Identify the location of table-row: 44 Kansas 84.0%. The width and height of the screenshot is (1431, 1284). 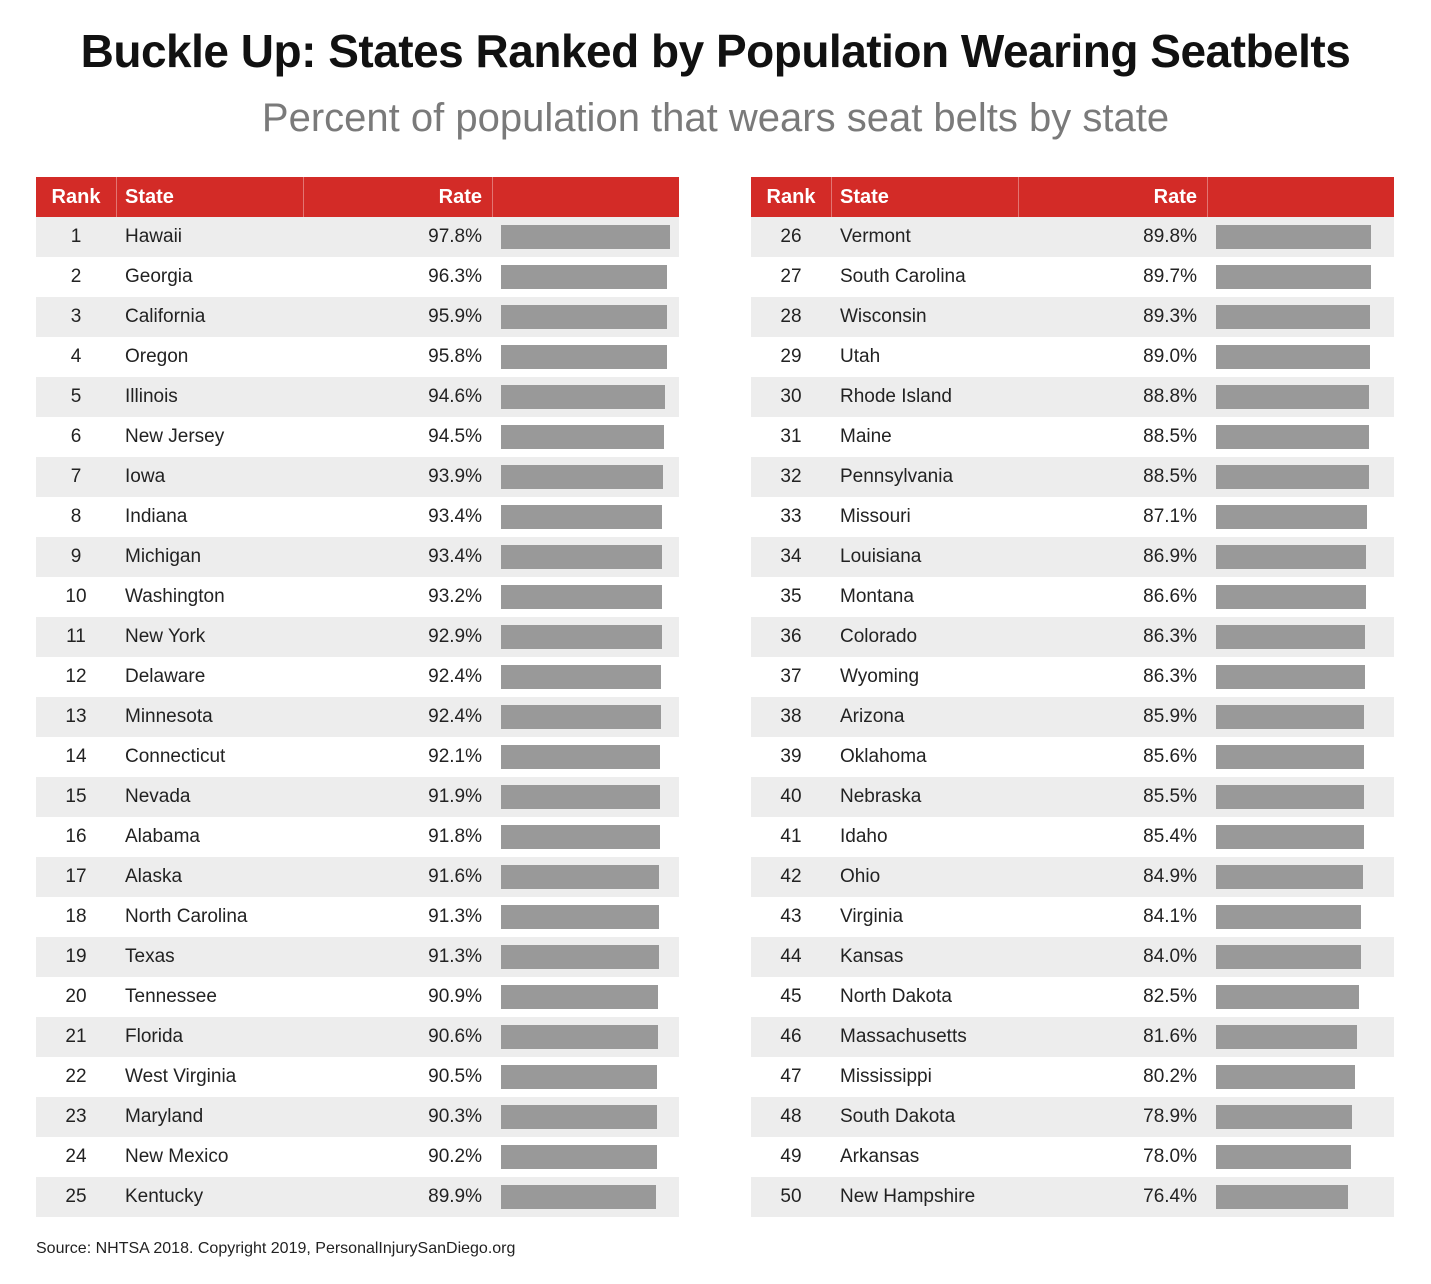
(1072, 957).